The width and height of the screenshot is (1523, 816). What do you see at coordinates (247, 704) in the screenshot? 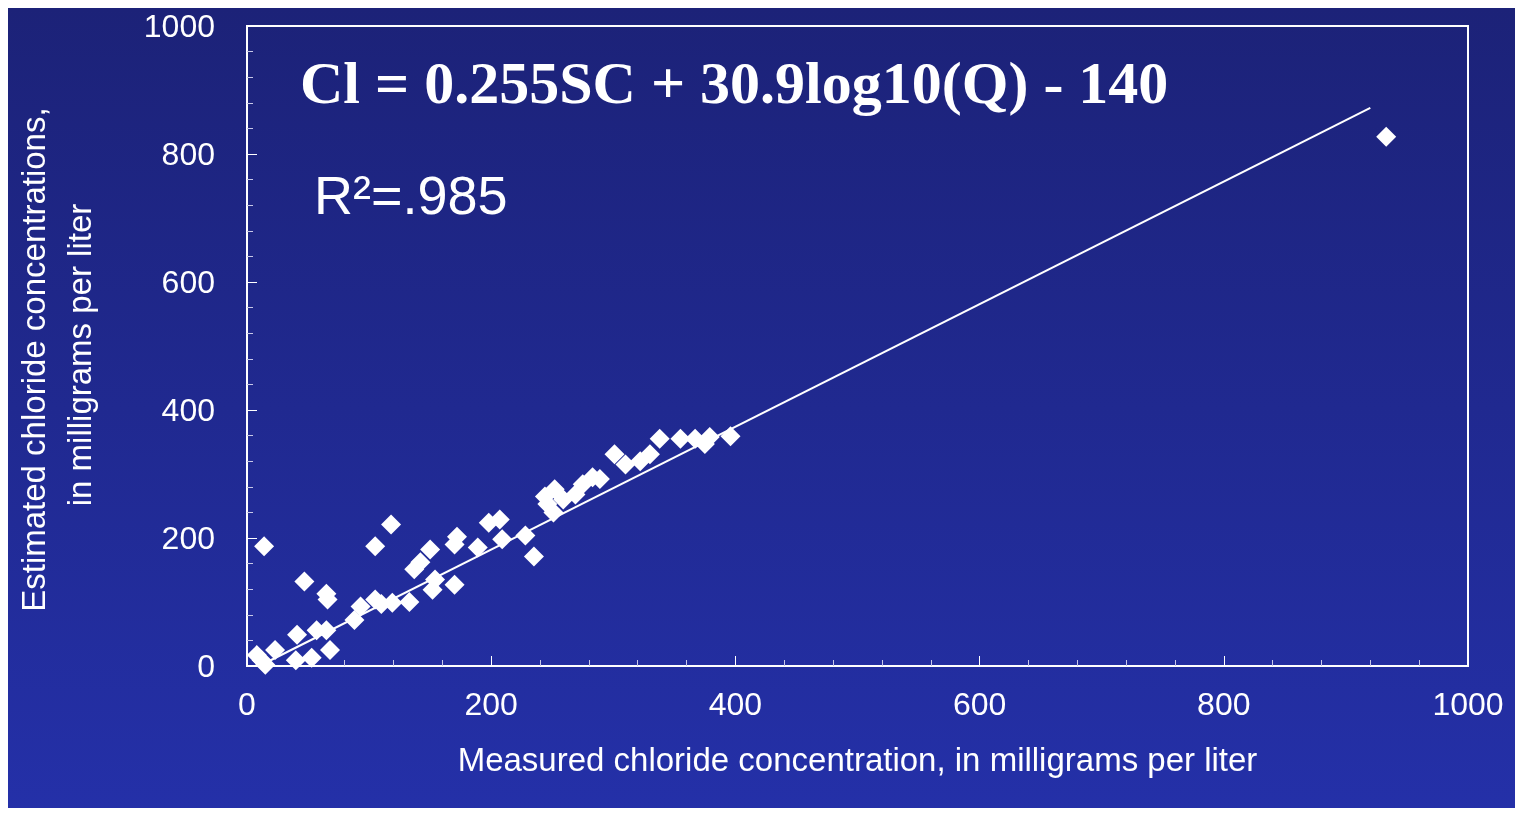
I see `x-tick-label: 0` at bounding box center [247, 704].